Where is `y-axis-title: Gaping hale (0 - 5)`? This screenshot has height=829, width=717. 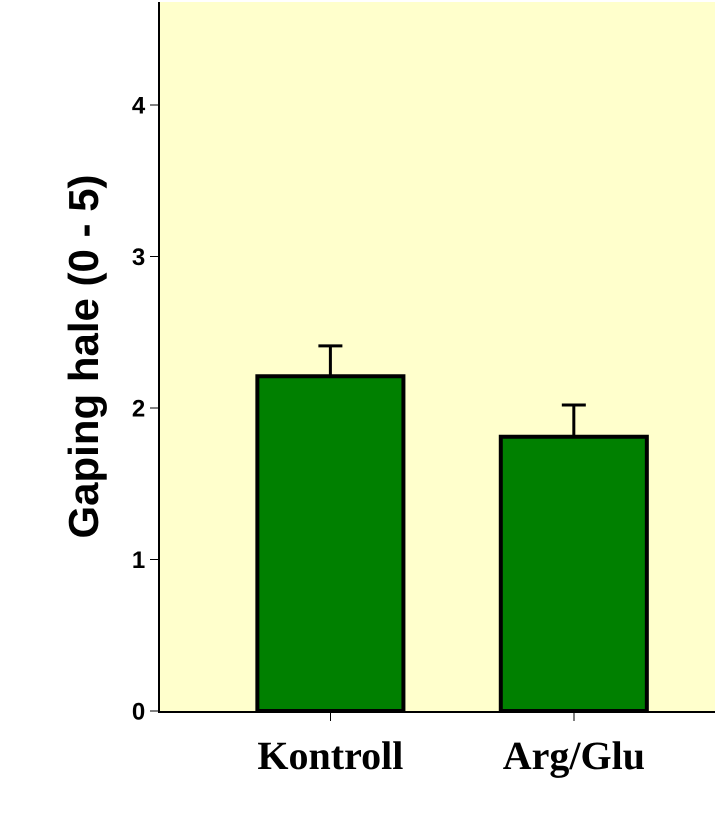 y-axis-title: Gaping hale (0 - 5) is located at coordinates (84, 356).